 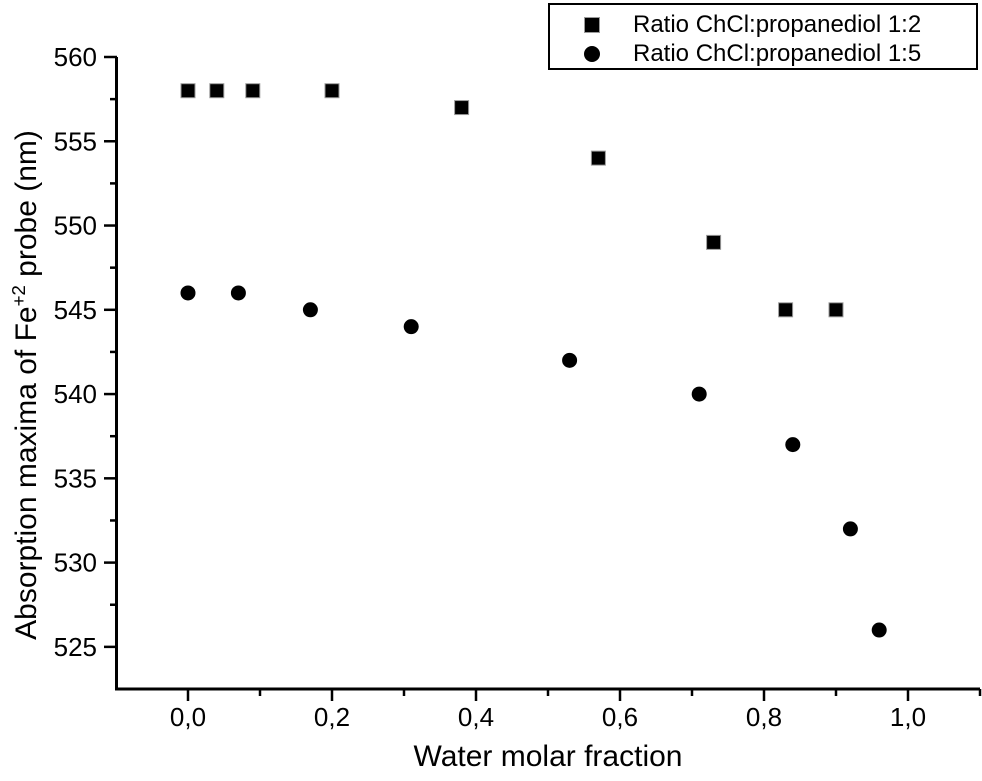 I want to click on x-tick-label: 0,2, so click(x=332, y=717).